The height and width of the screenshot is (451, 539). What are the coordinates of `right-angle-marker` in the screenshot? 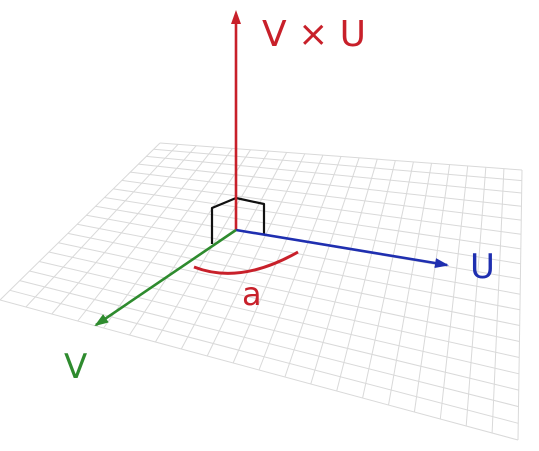 It's located at (238, 220).